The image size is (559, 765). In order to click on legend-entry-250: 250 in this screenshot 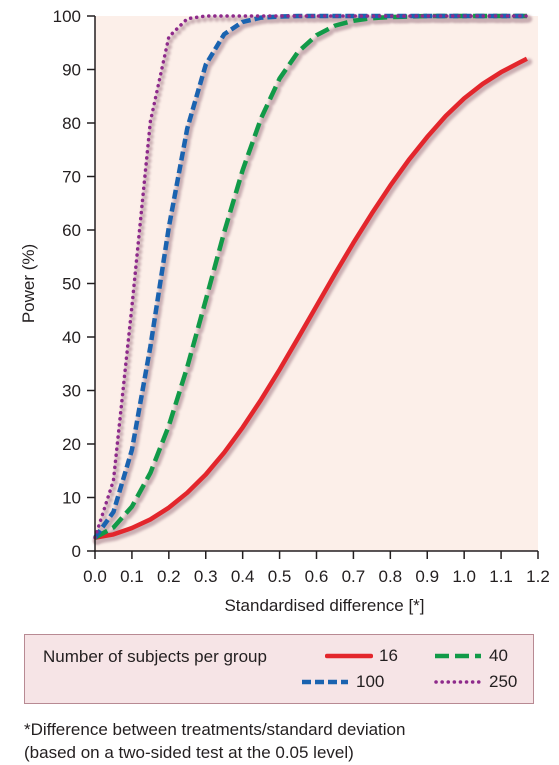, I will do `click(475, 682)`.